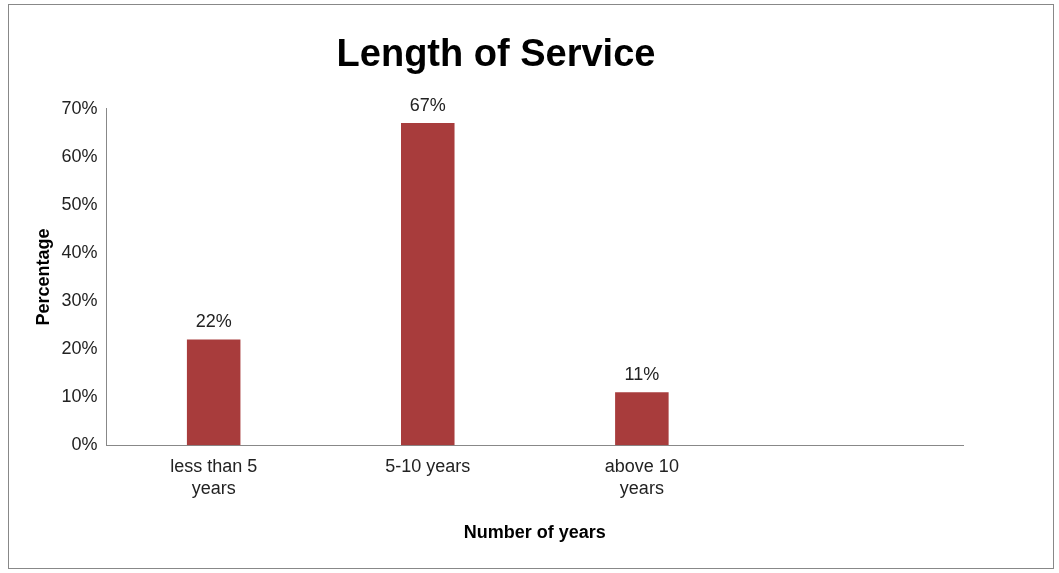  What do you see at coordinates (641, 476) in the screenshot?
I see `x-tick-label: above 10 years` at bounding box center [641, 476].